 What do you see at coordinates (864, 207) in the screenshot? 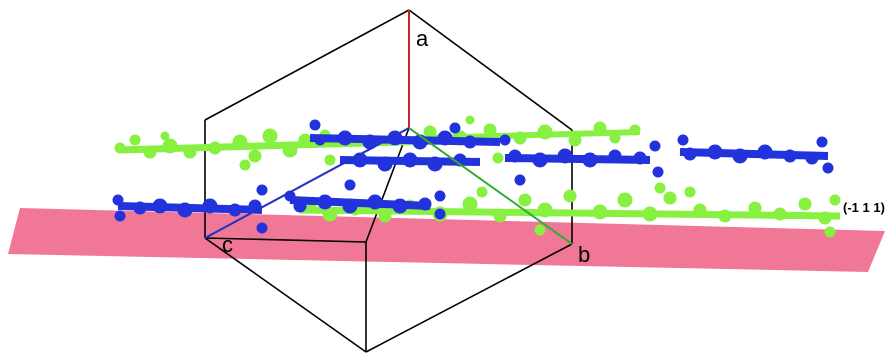
I see `plane-miller-index-label: (-1 1 1)` at bounding box center [864, 207].